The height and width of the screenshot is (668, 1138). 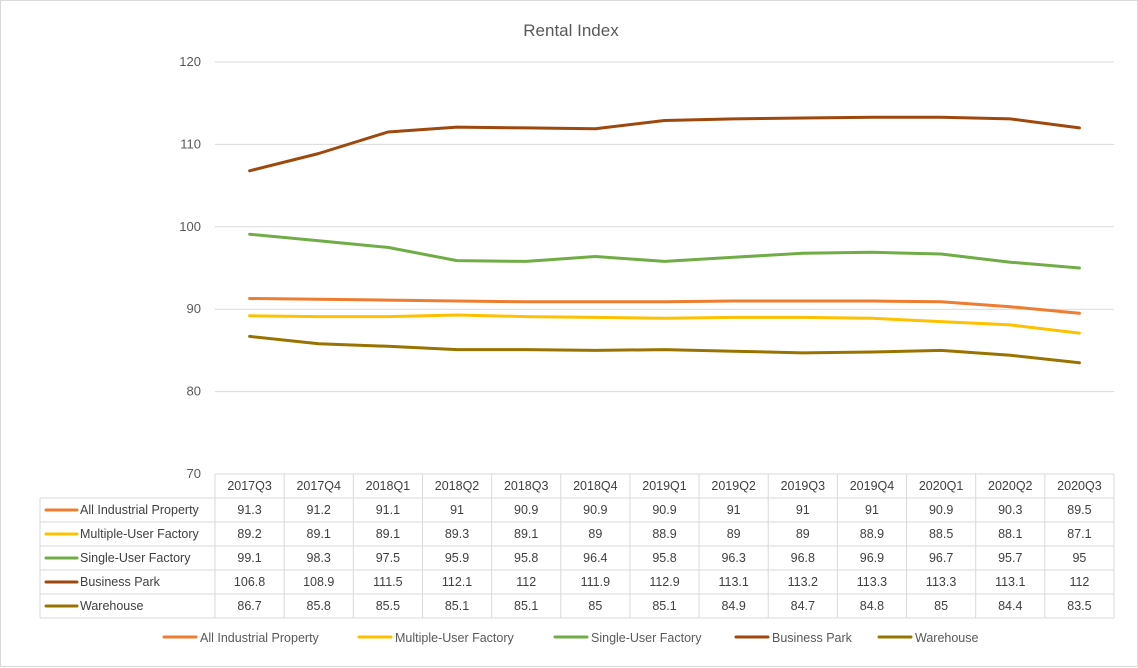 I want to click on data-label: 88.5, so click(x=941, y=534).